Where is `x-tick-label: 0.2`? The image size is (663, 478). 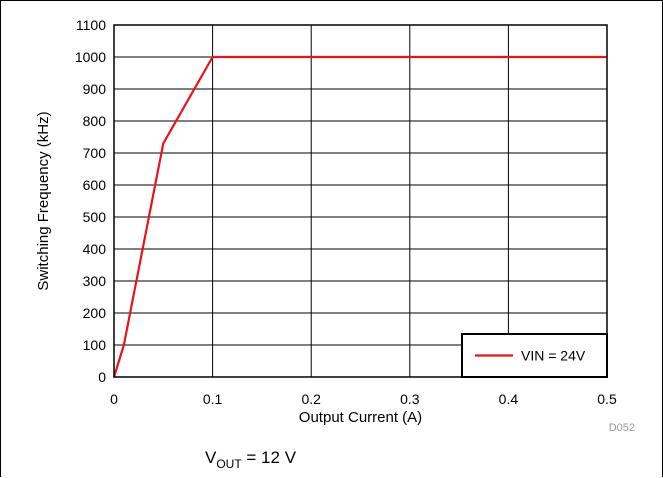
x-tick-label: 0.2 is located at coordinates (311, 399).